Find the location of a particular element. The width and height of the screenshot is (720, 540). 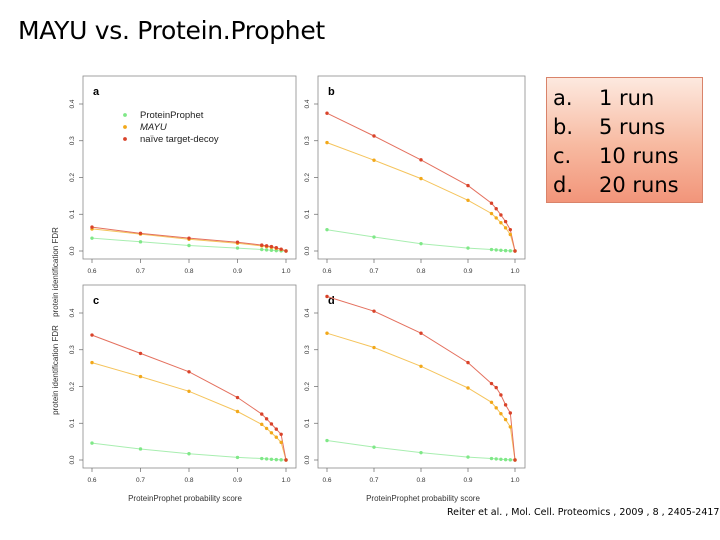

run-label: 20 runs is located at coordinates (639, 185).